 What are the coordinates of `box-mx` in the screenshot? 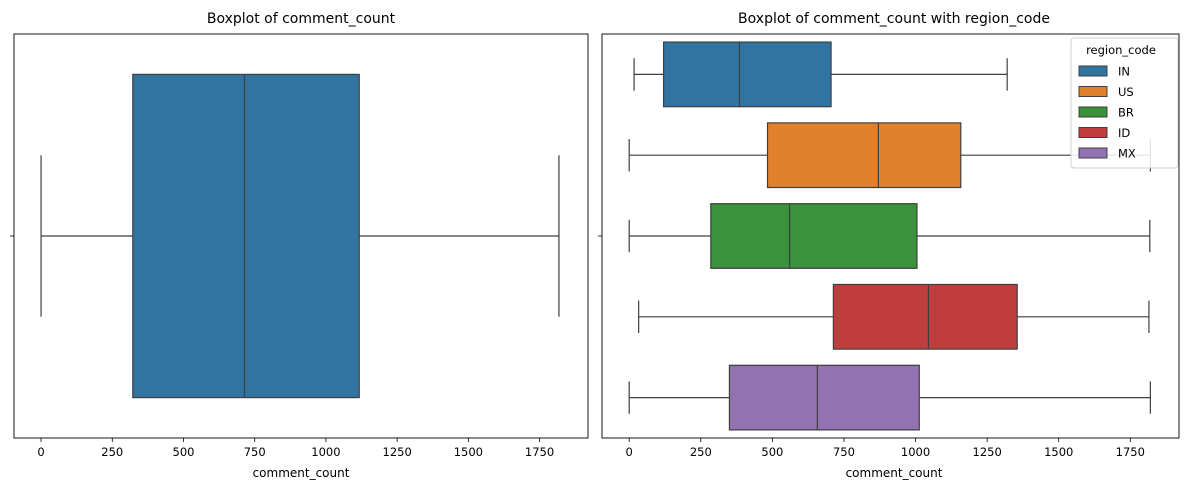 It's located at (889, 397).